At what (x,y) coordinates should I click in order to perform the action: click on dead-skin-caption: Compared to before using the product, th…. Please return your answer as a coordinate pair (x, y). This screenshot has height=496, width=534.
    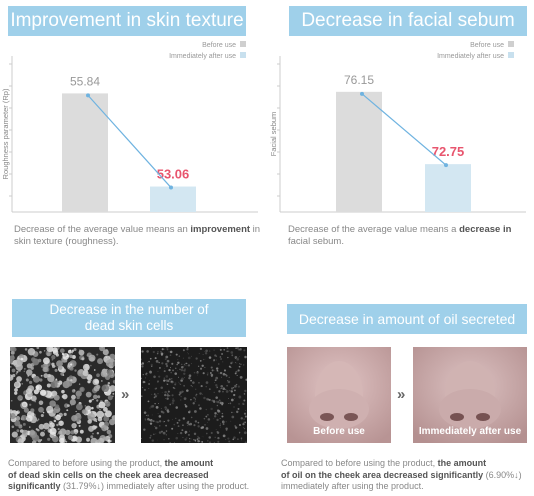
    Looking at the image, I should click on (129, 474).